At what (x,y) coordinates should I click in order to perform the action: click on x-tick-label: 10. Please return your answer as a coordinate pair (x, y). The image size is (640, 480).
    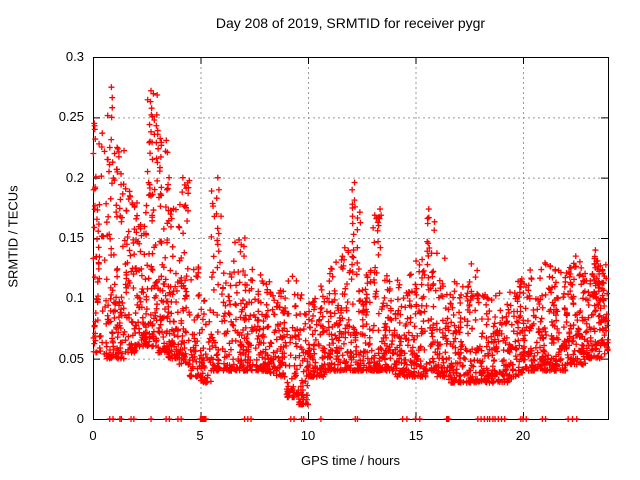
    Looking at the image, I should click on (308, 435).